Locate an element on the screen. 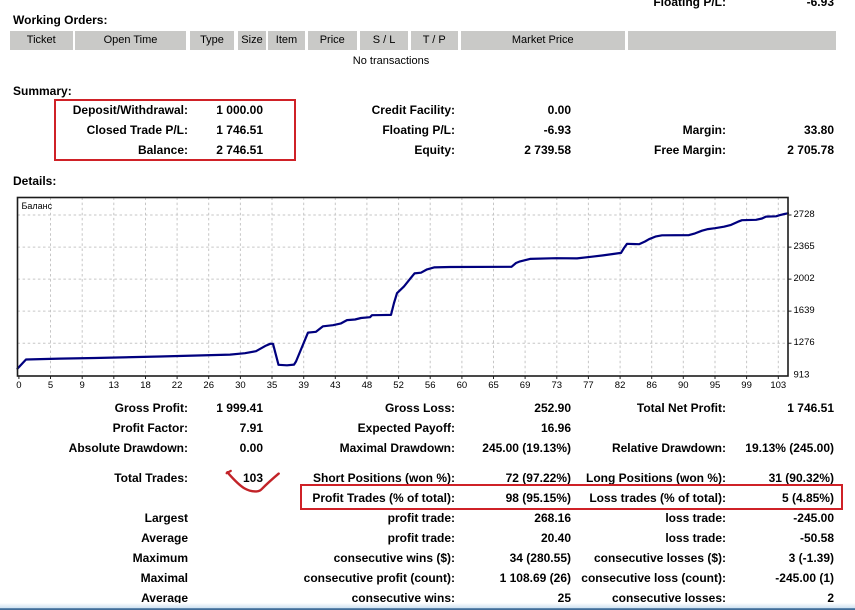 The height and width of the screenshot is (610, 855). svg-text: 95 is located at coordinates (715, 385).